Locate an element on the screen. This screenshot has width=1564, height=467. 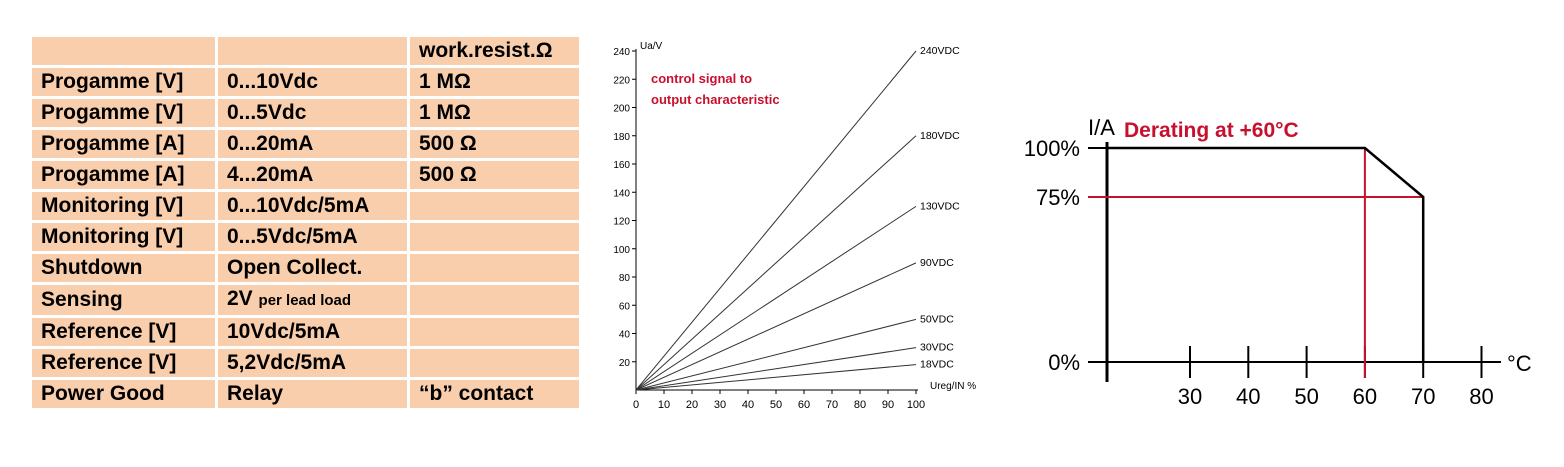
table-cell: “b” contact is located at coordinates (494, 394).